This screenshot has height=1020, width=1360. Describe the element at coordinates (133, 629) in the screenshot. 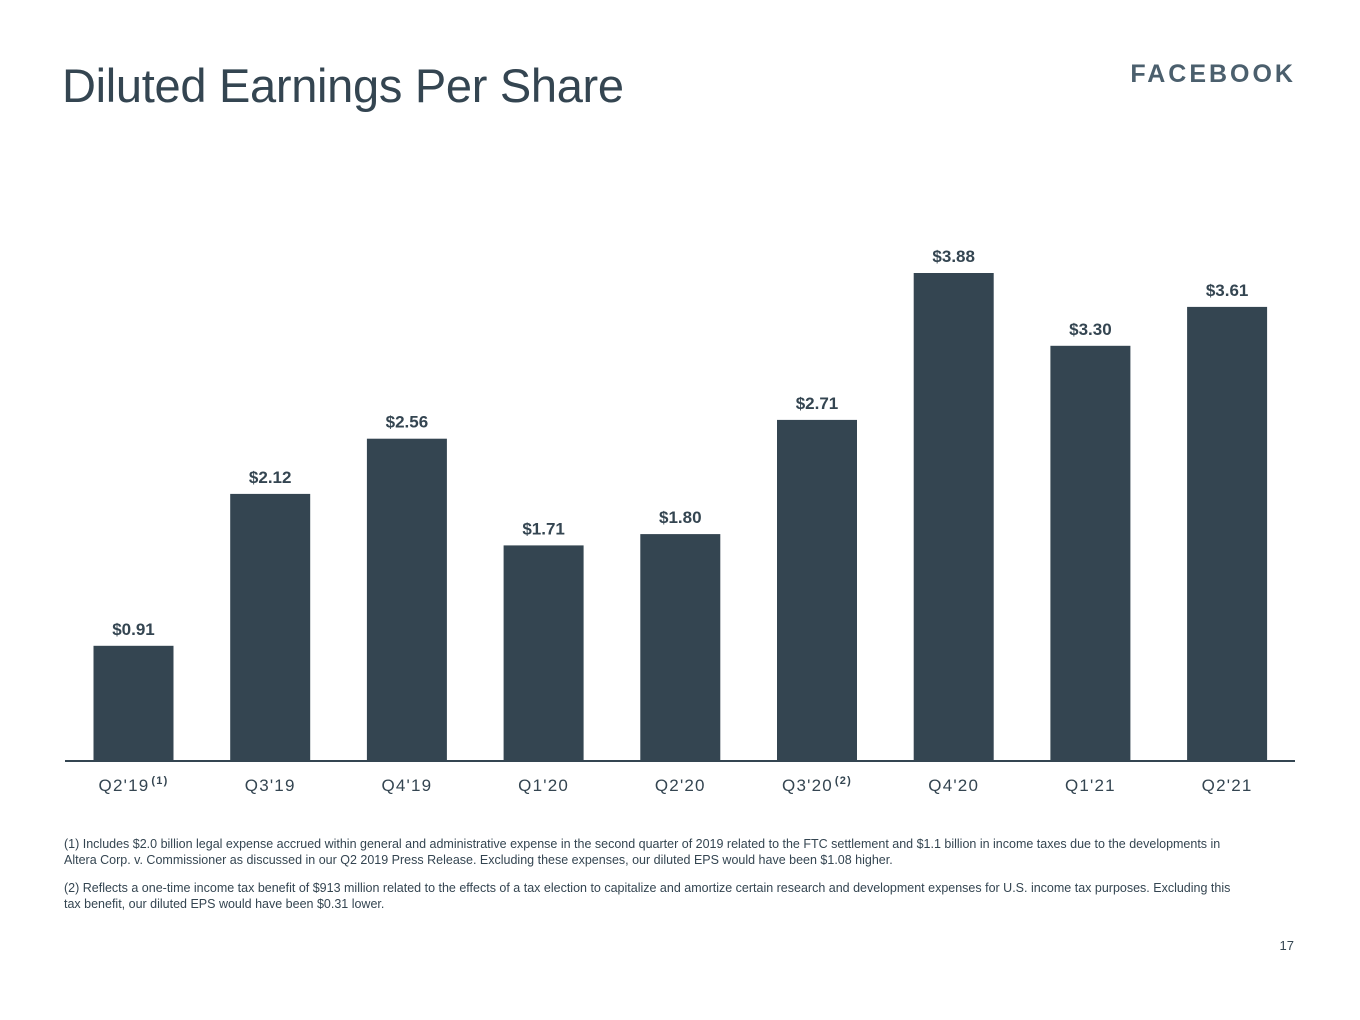

I see `data-label: $0.91` at that location.